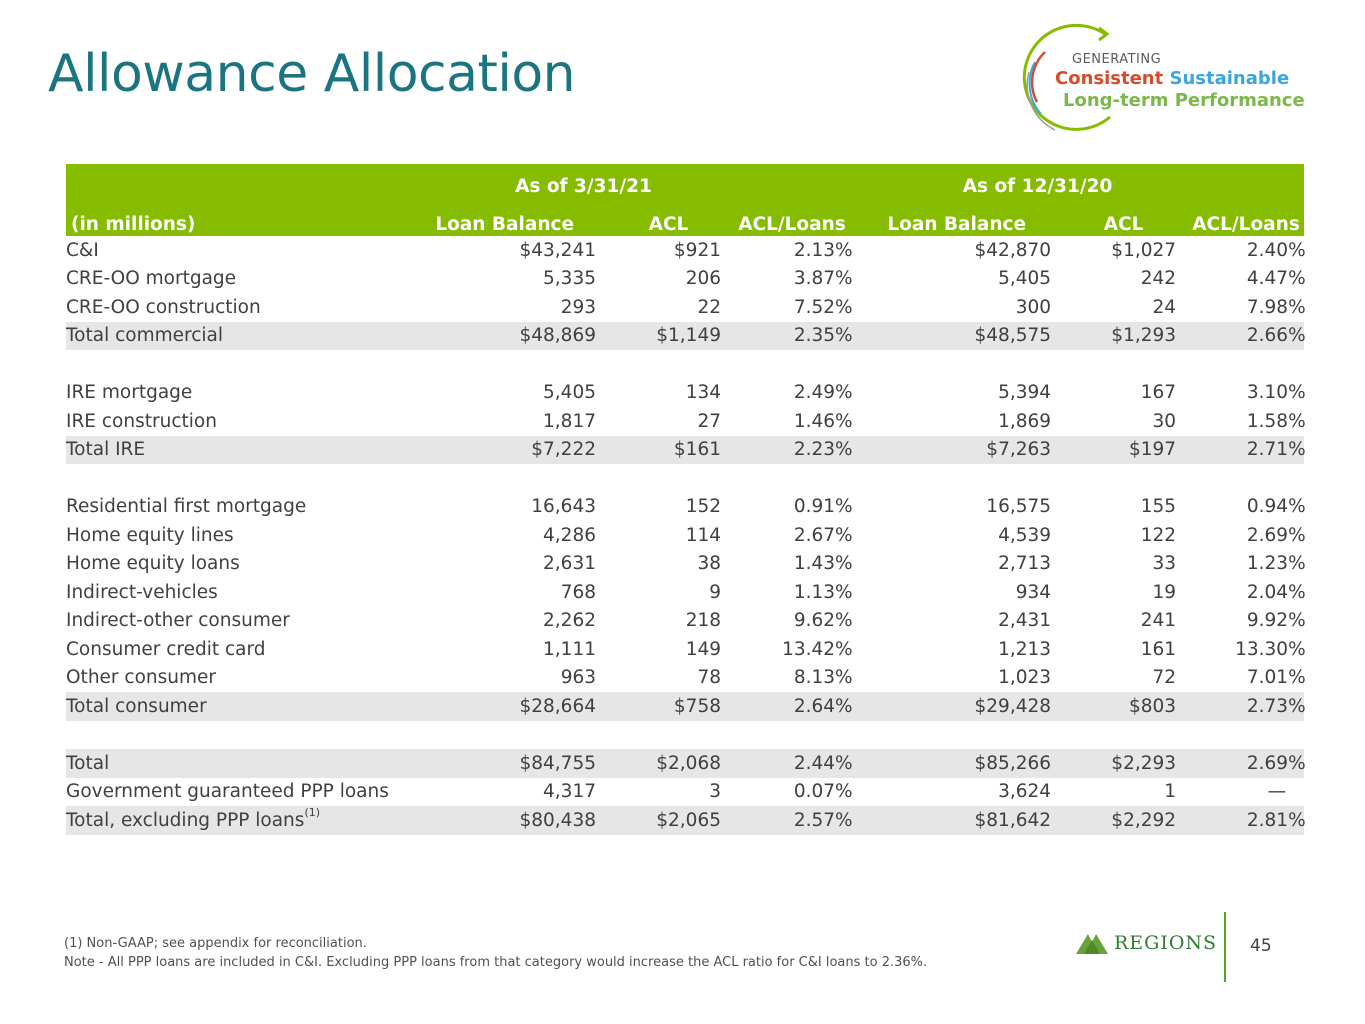  I want to click on ratio-value: 3.87, so click(814, 279).